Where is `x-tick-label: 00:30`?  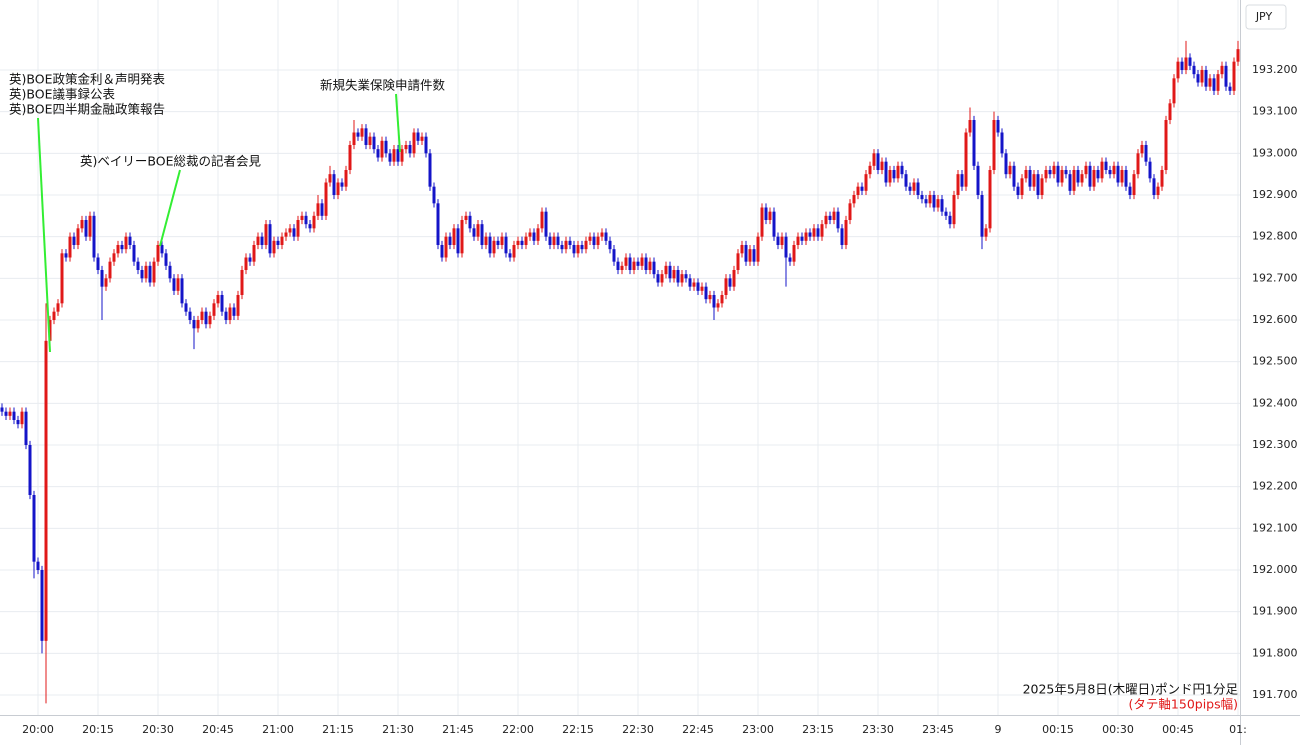
x-tick-label: 00:30 is located at coordinates (1118, 729).